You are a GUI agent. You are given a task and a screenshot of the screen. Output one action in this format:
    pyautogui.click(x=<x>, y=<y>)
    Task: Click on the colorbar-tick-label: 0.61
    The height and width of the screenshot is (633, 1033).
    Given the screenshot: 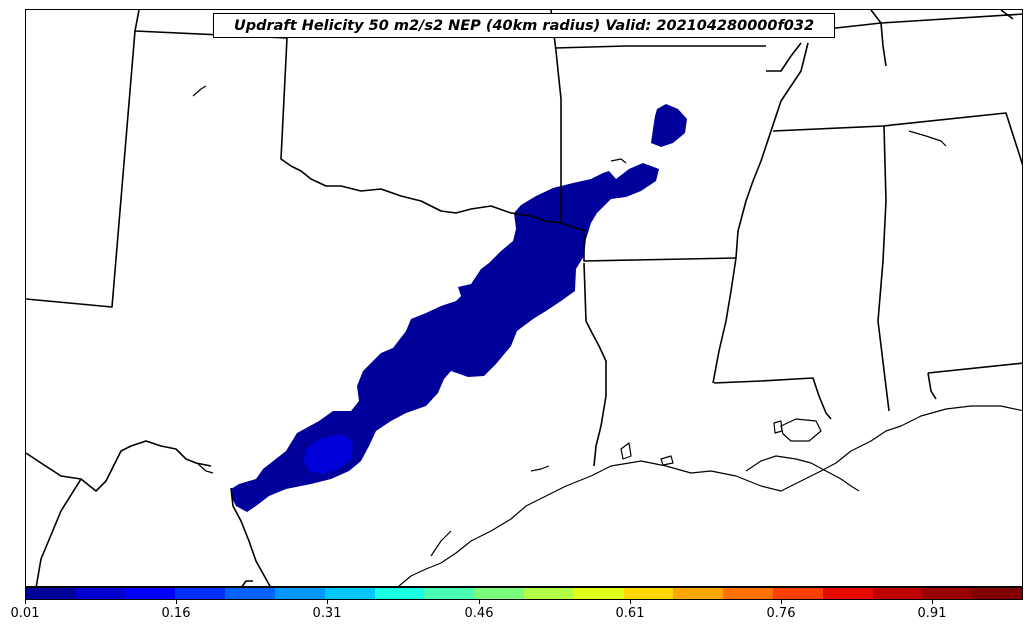 What is the action you would take?
    pyautogui.click(x=630, y=613)
    